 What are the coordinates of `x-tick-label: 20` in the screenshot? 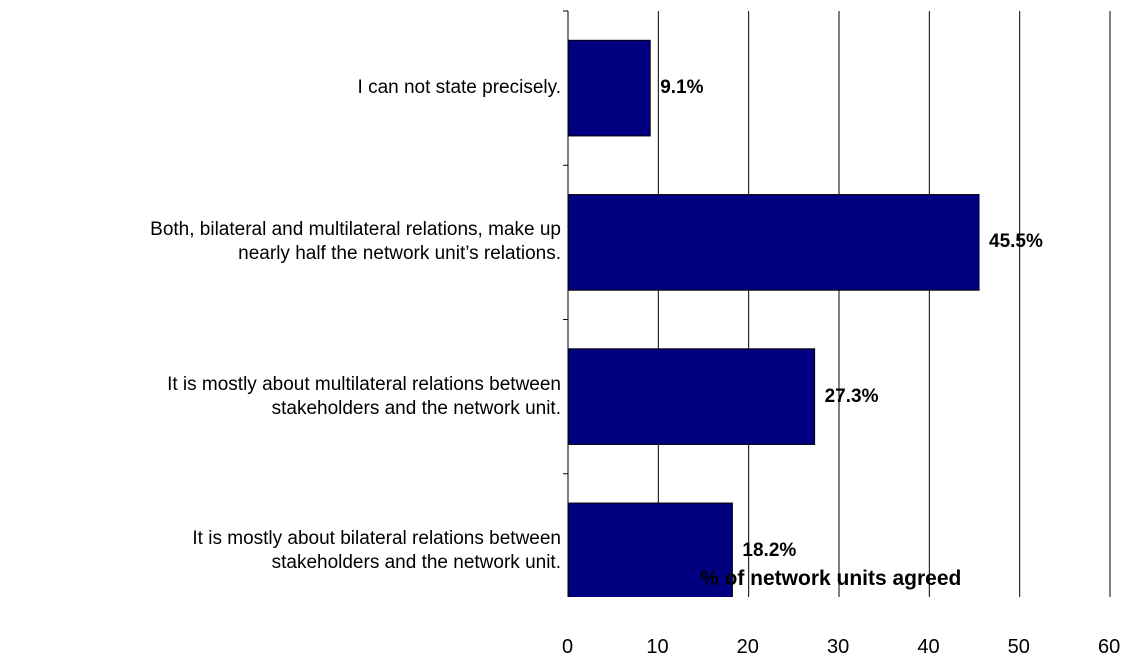 It's located at (747, 647).